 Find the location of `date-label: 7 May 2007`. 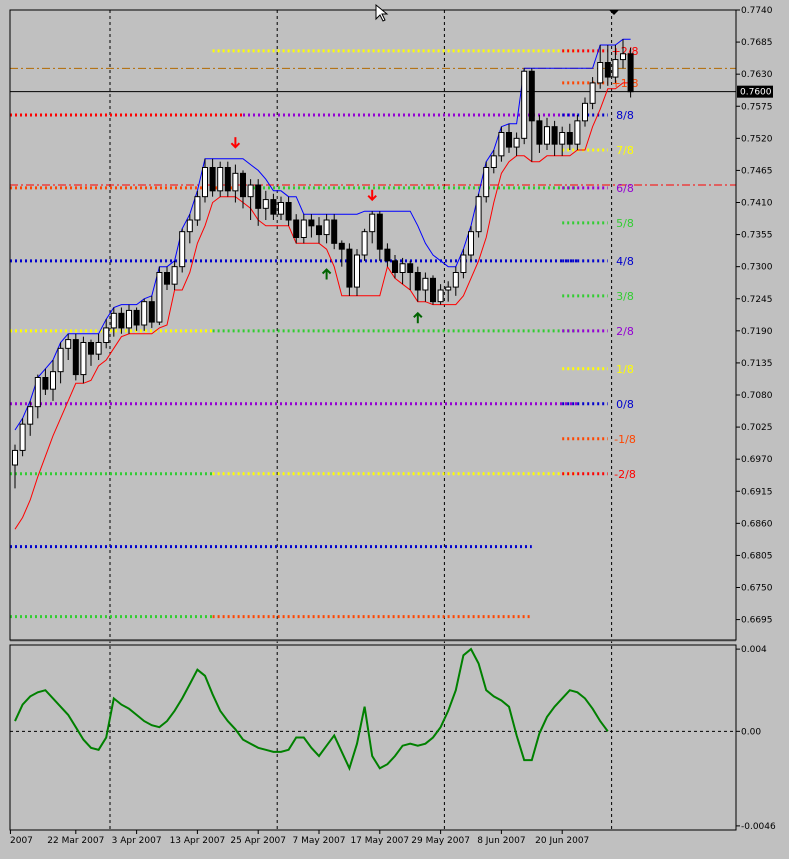

date-label: 7 May 2007 is located at coordinates (319, 841).